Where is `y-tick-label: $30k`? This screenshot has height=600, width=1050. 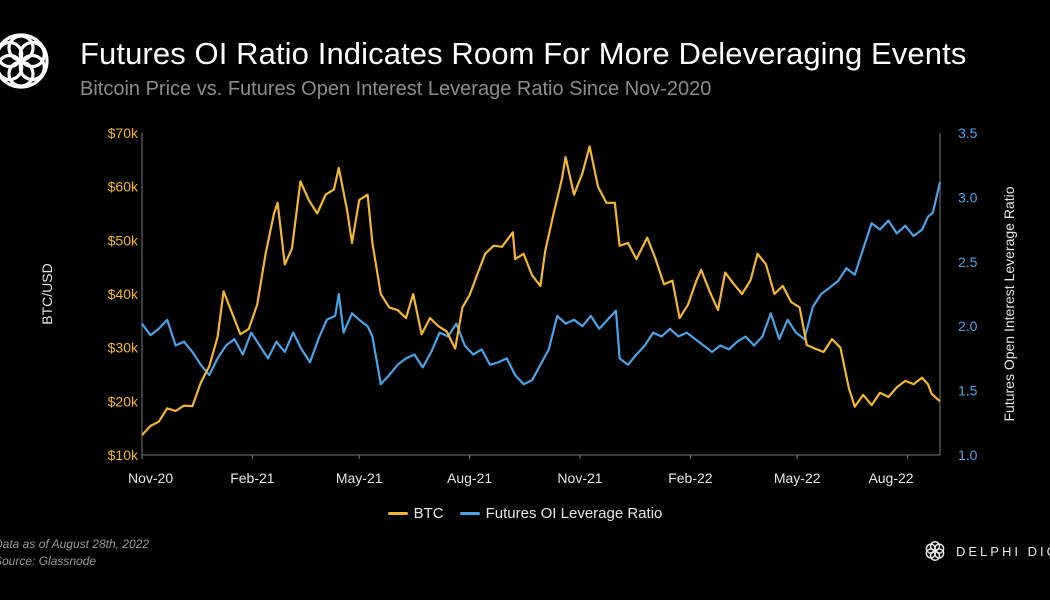 y-tick-label: $30k is located at coordinates (123, 348).